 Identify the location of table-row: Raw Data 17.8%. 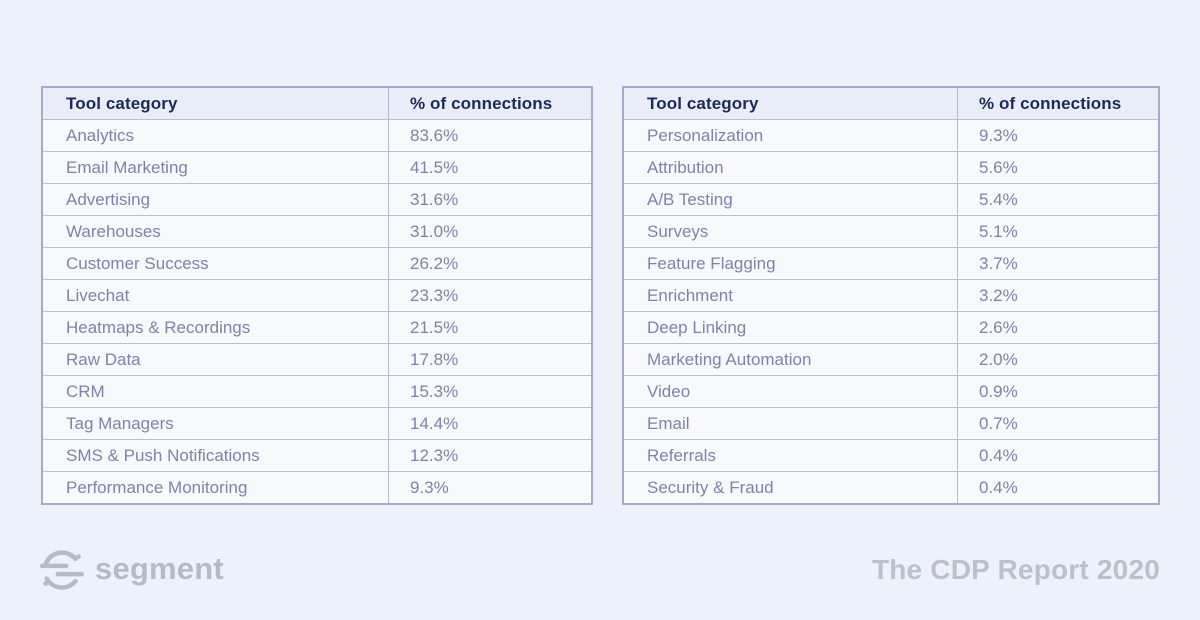
(317, 359).